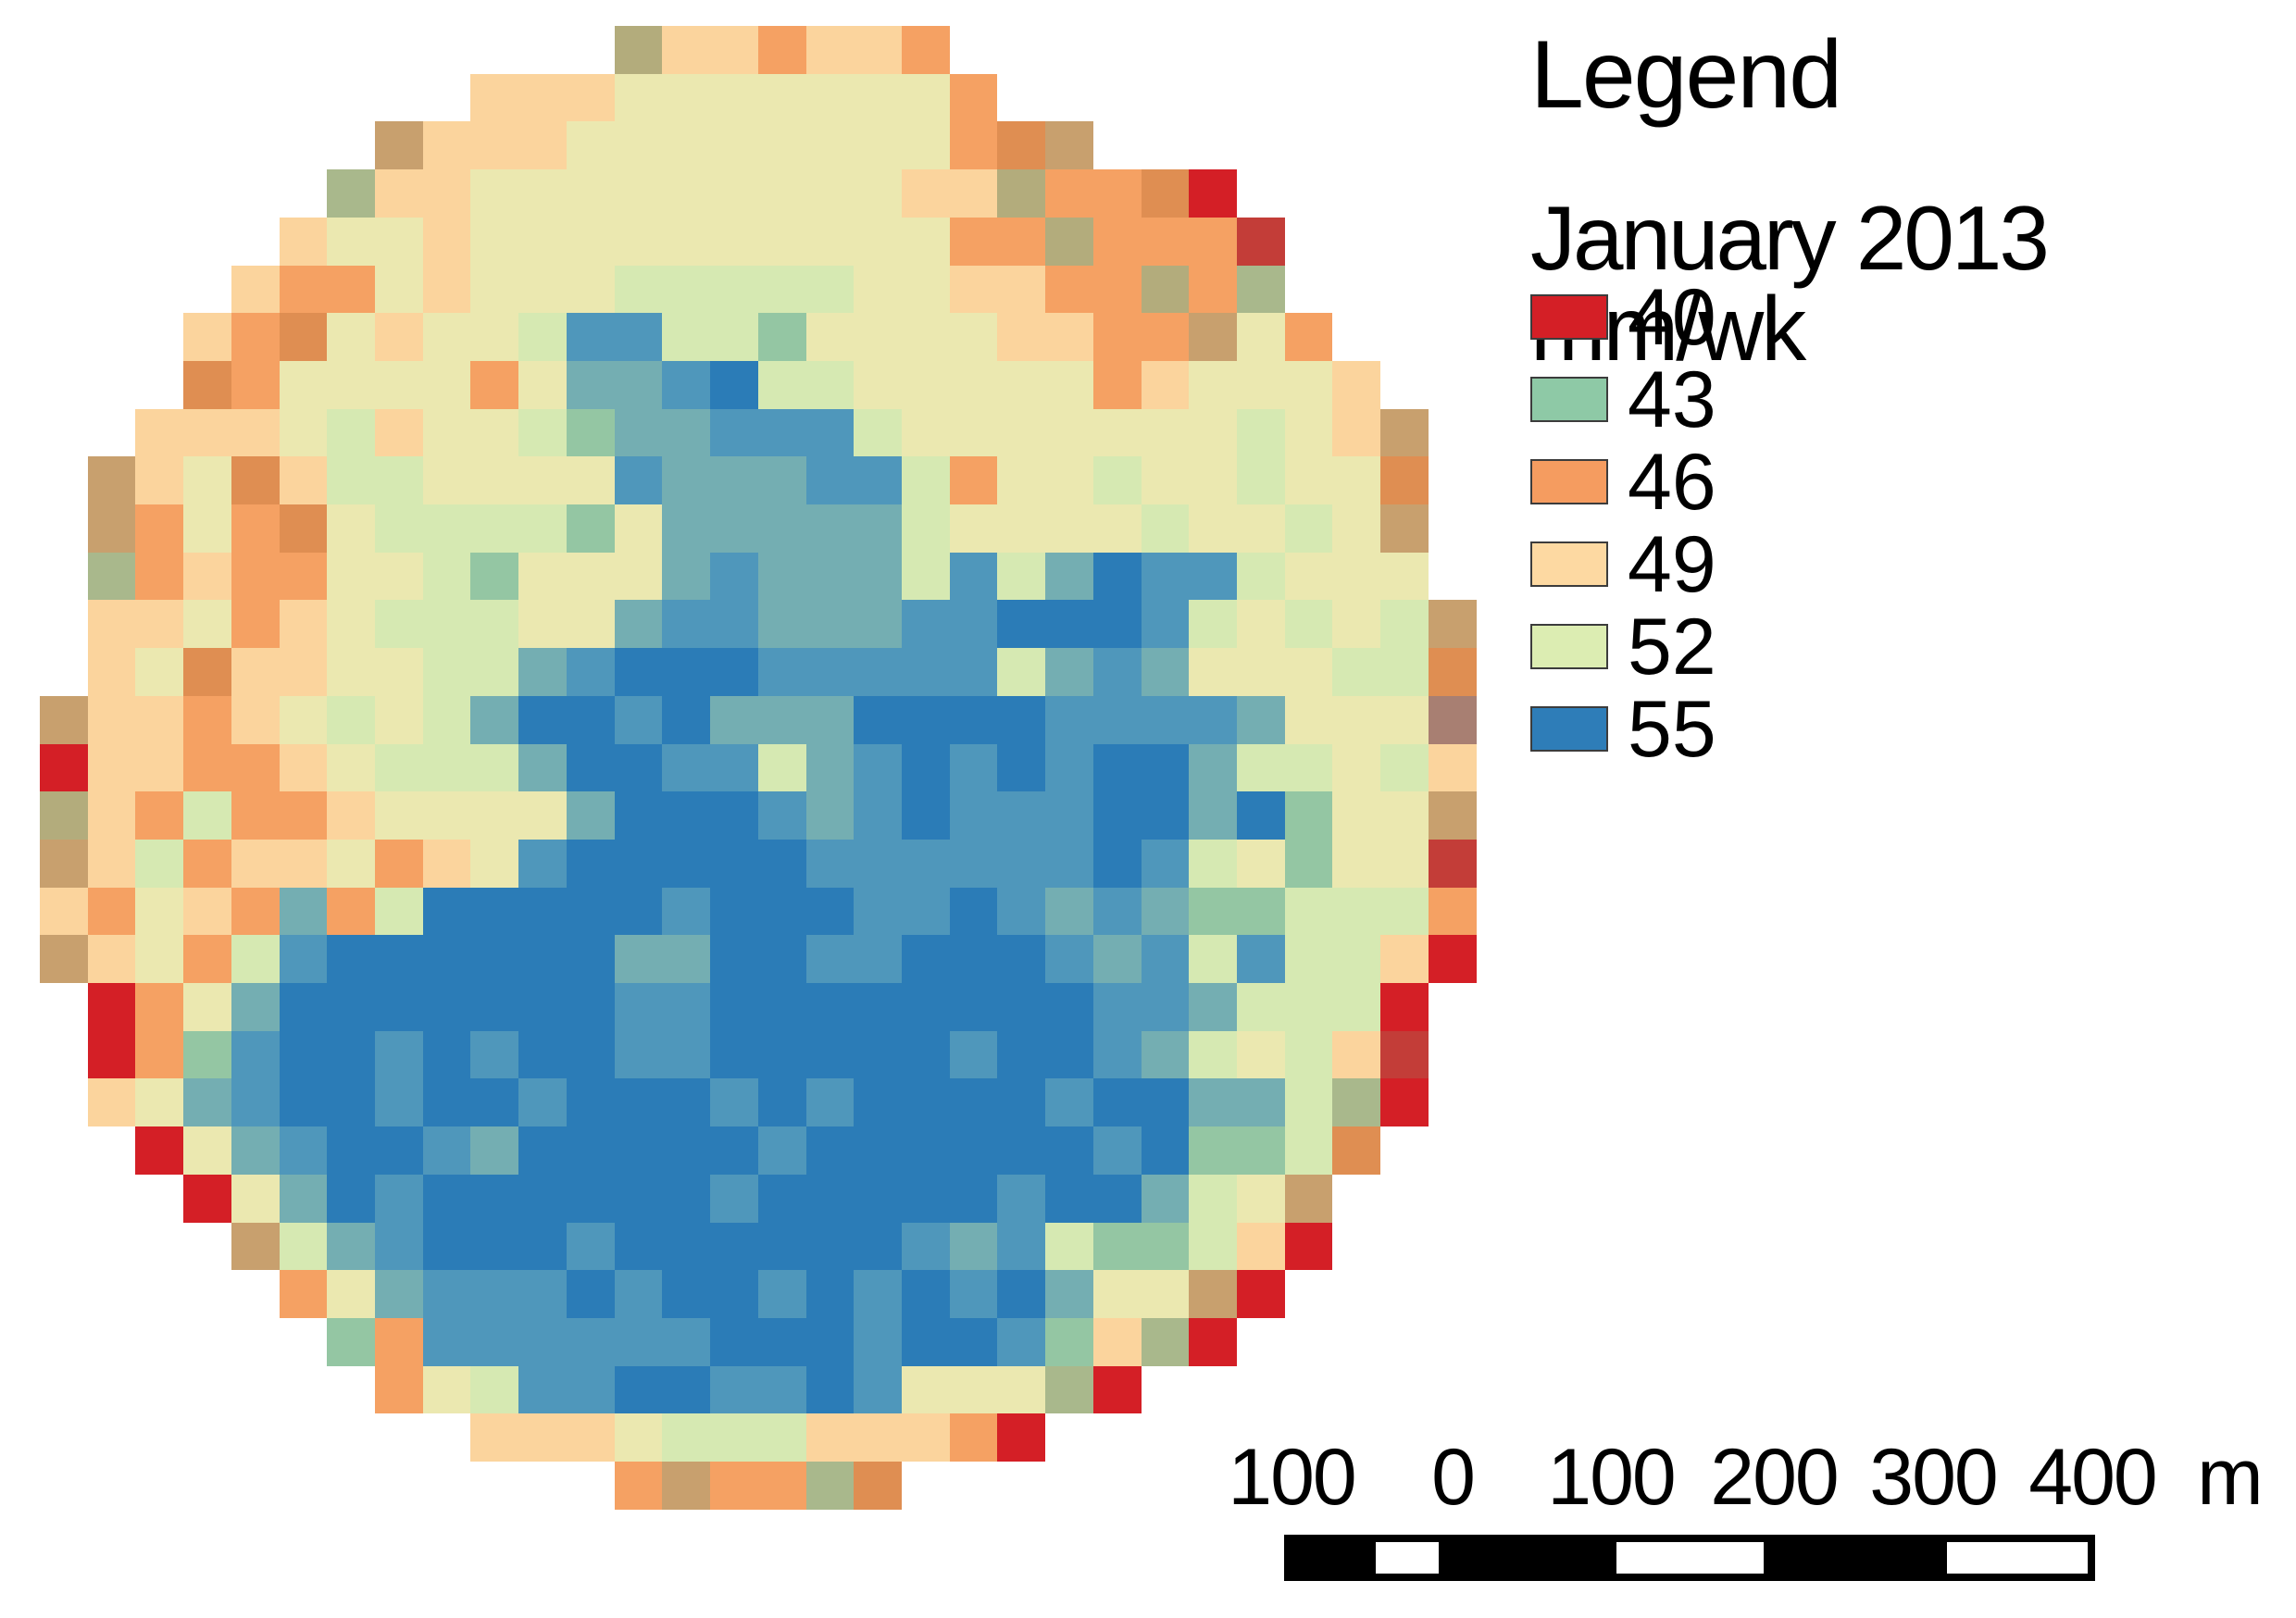  Describe the element at coordinates (1453, 1477) in the screenshot. I see `scale-label: 0` at that location.